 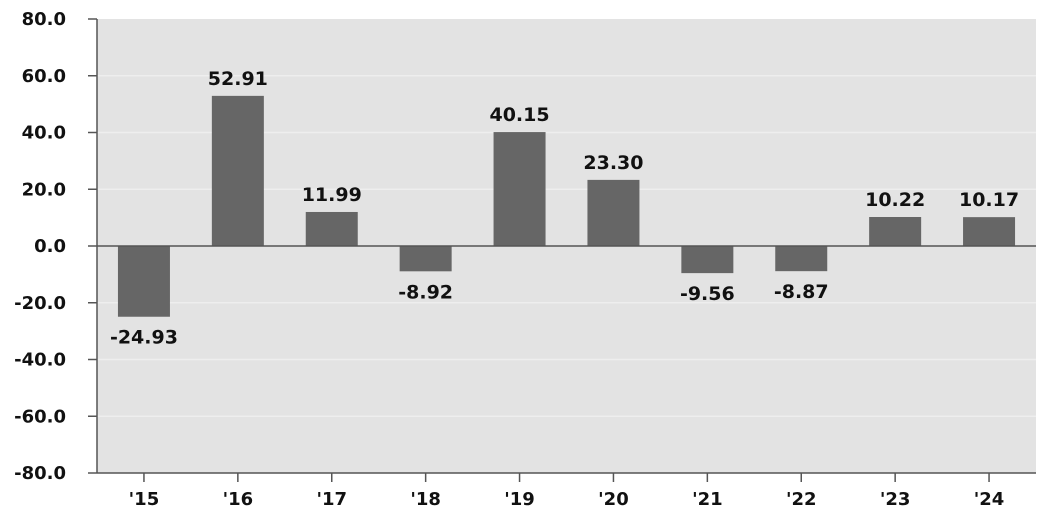 What do you see at coordinates (425, 292) in the screenshot?
I see `data-label: -8.92` at bounding box center [425, 292].